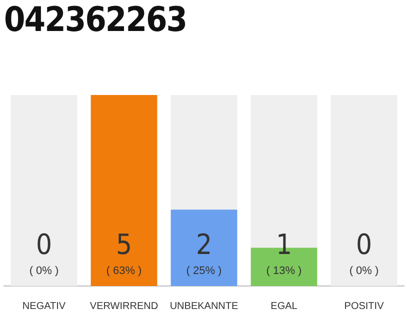  I want to click on x-tick-label: NEGATIV, so click(44, 306).